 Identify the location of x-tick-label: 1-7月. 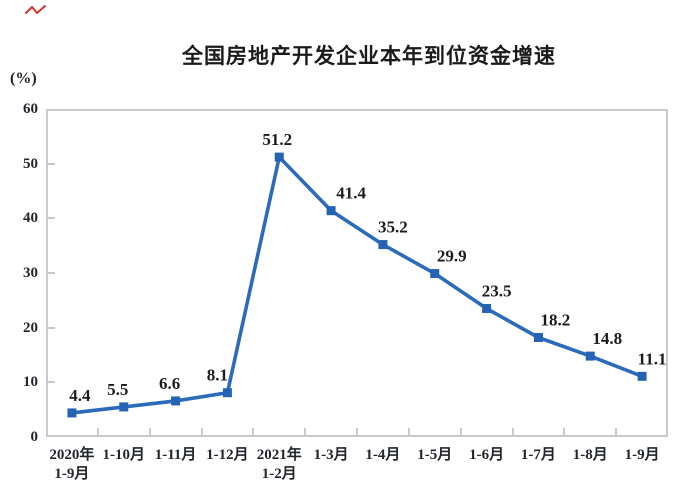
(538, 455).